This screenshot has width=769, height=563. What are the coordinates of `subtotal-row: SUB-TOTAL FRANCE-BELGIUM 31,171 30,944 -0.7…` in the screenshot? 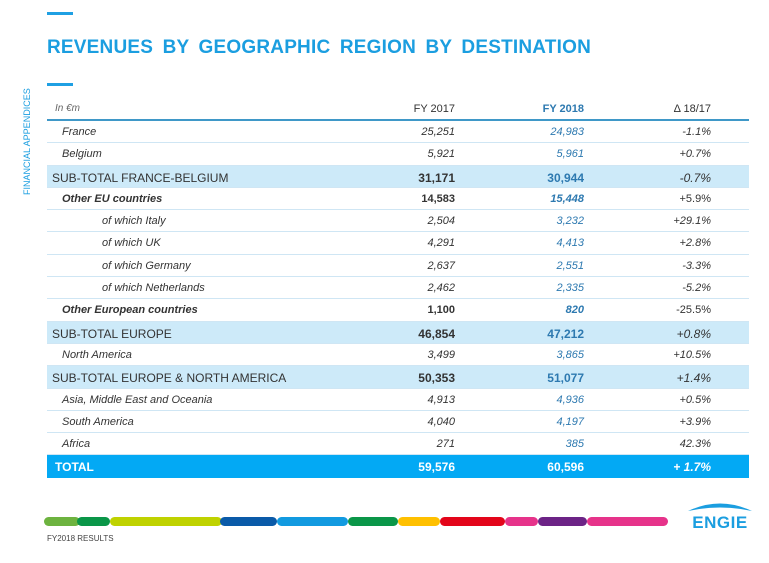 It's located at (398, 176).